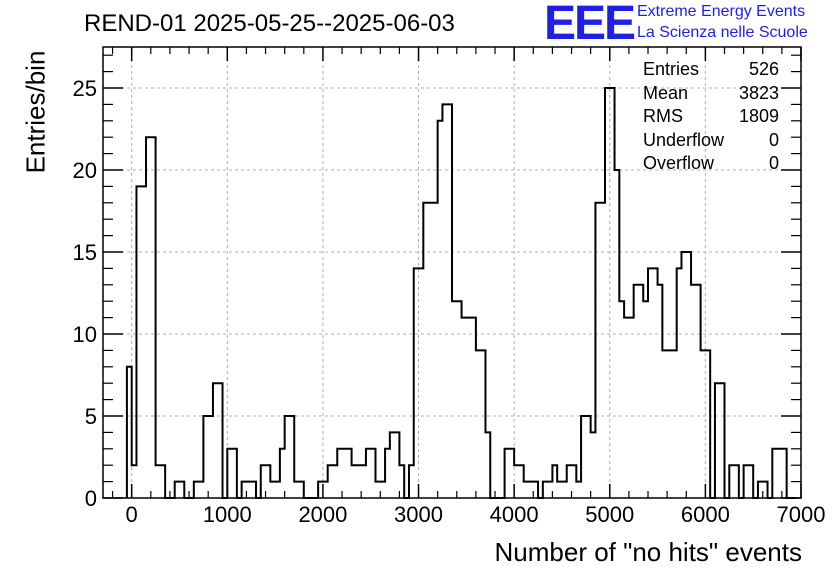 The height and width of the screenshot is (572, 836). Describe the element at coordinates (85, 170) in the screenshot. I see `y-tick-label: 20` at that location.